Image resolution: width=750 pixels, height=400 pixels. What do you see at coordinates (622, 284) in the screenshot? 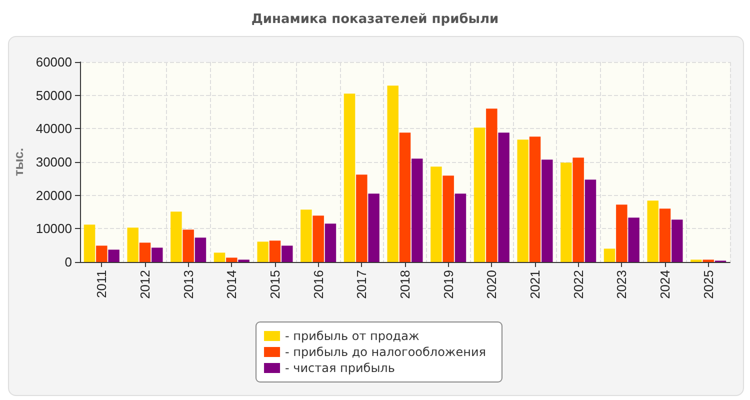
I see `x-tick-label: 2023` at bounding box center [622, 284].